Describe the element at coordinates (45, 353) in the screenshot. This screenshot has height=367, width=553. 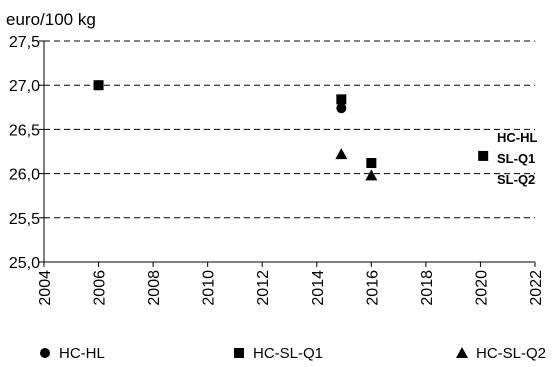
I see `legend-marker-hc-hl` at that location.